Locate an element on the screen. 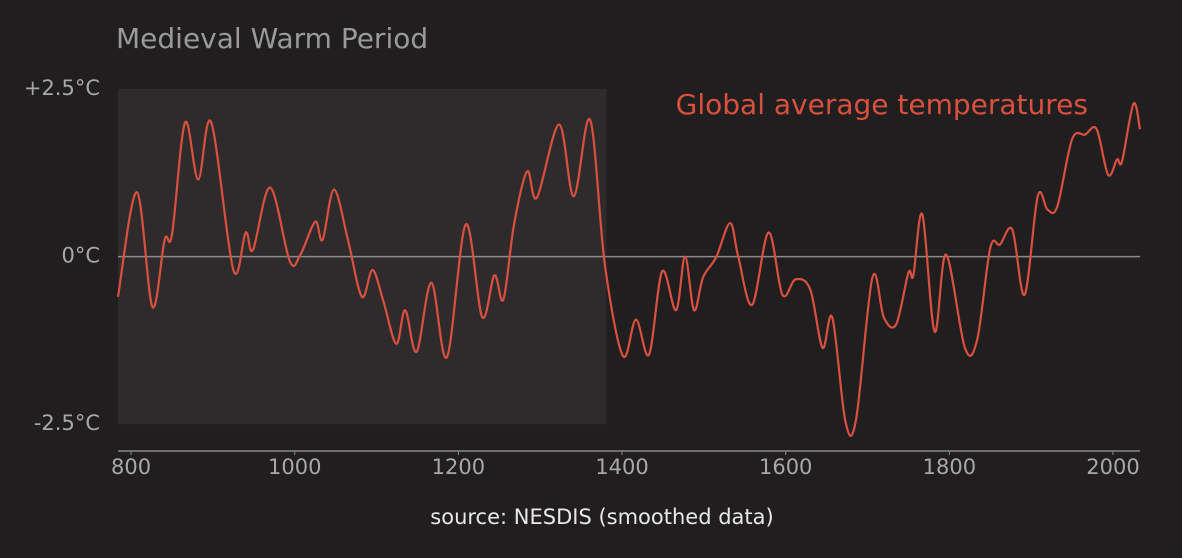 The width and height of the screenshot is (1182, 558). x-tick-label: 1800 is located at coordinates (949, 467).